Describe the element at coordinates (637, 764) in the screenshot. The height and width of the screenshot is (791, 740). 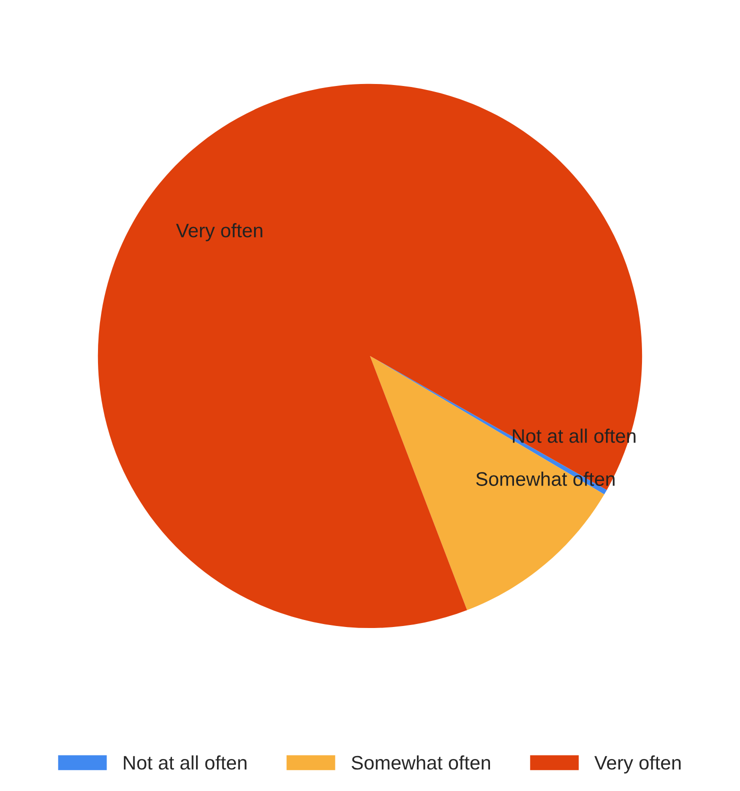
I see `legend-label: Very often` at that location.